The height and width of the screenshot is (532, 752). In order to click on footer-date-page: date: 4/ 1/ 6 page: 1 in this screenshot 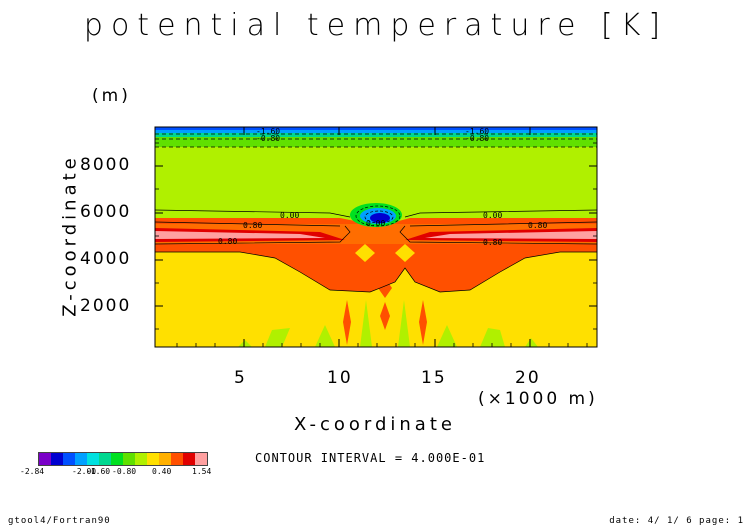, I will do `click(676, 521)`.